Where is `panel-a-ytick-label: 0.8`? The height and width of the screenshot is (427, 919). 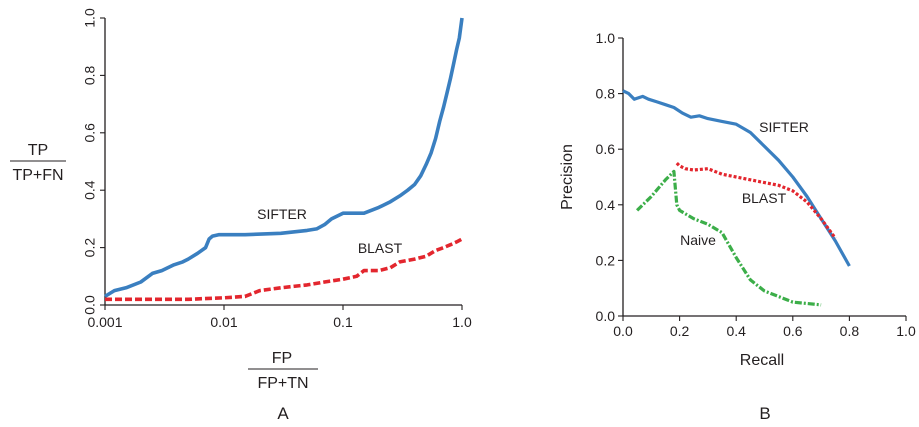
panel-a-ytick-label: 0.8 is located at coordinates (90, 75).